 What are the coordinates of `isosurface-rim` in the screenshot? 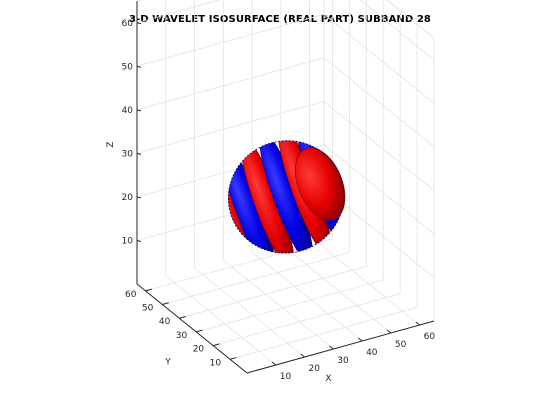 It's located at (286, 197).